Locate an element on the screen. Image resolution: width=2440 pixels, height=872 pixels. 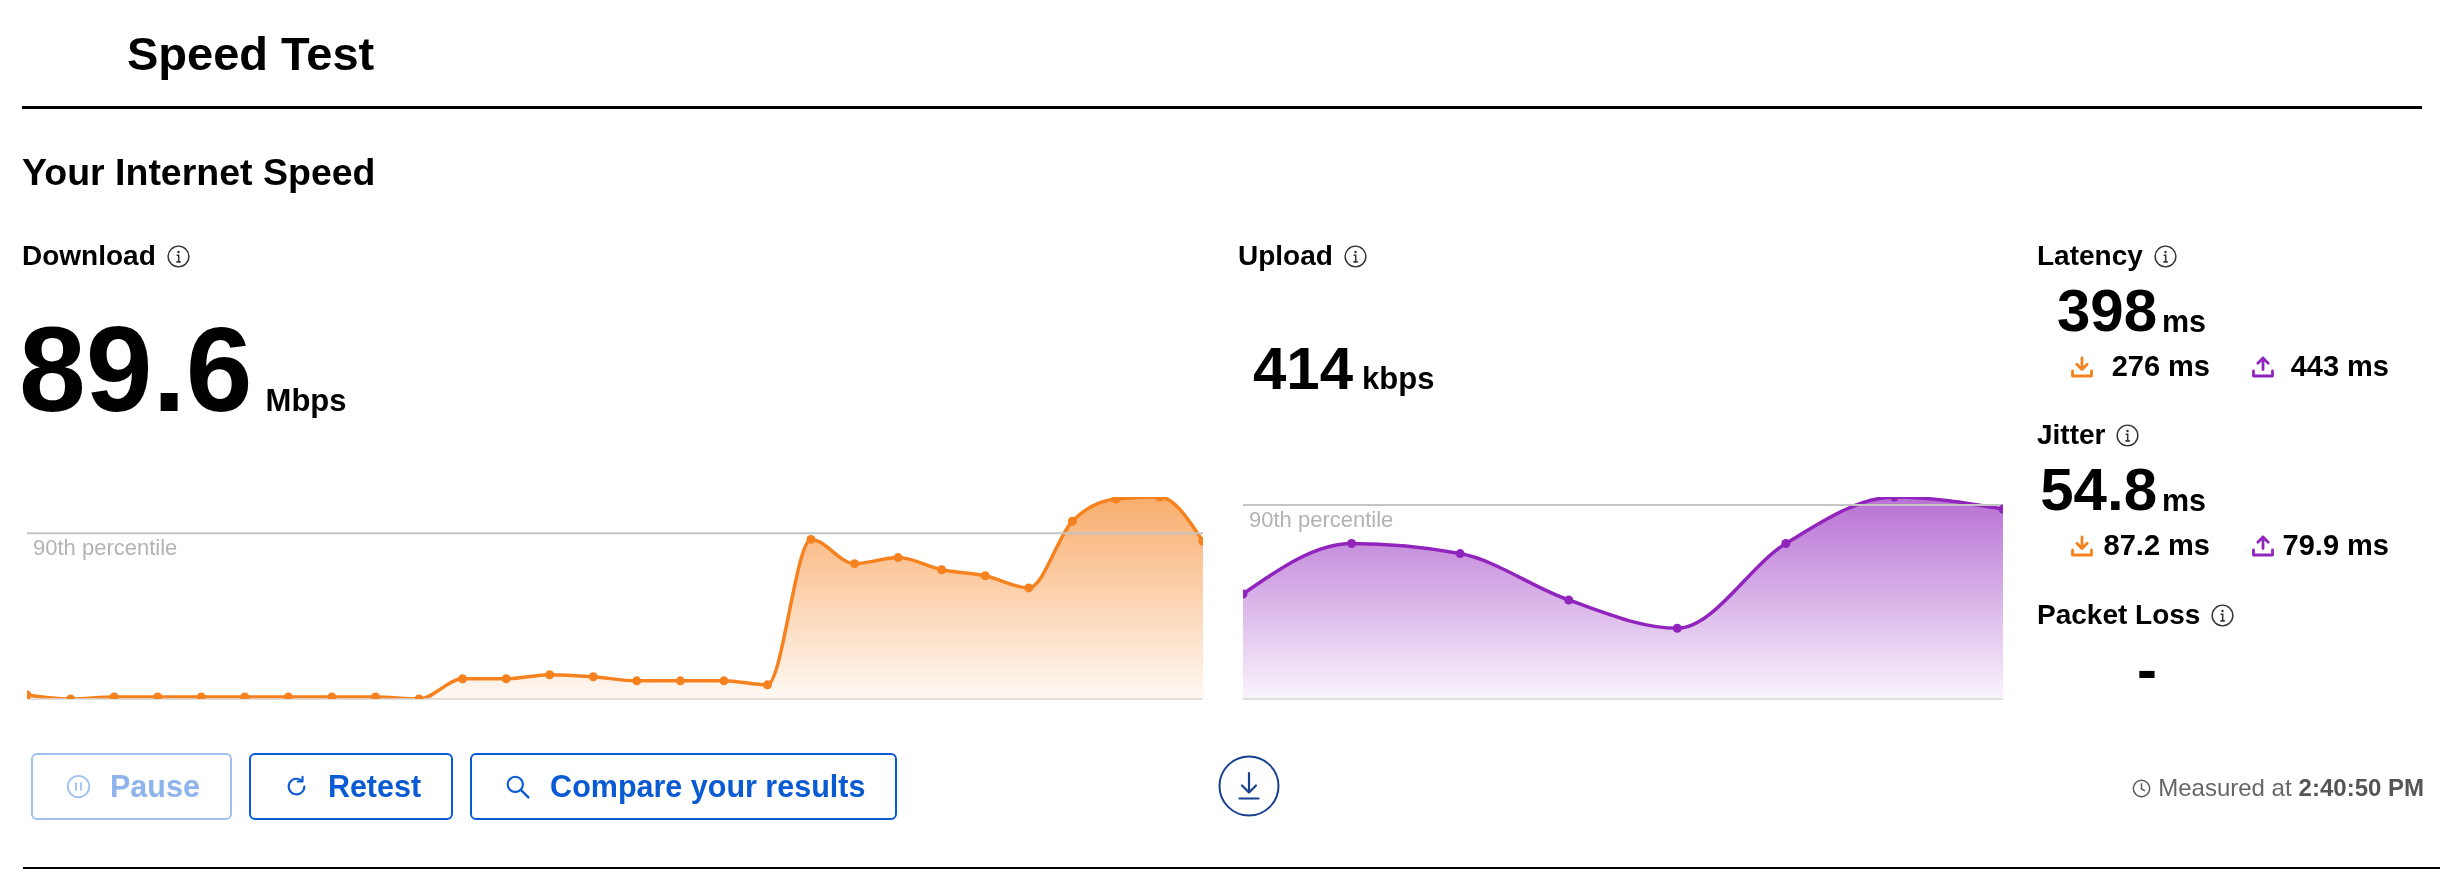
text: 276 ms is located at coordinates (2160, 366).